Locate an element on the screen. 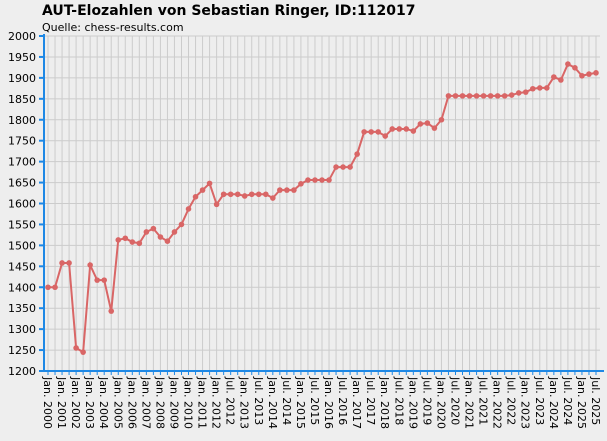 The image size is (607, 441). y-tick-label: 1400 is located at coordinates (22, 287).